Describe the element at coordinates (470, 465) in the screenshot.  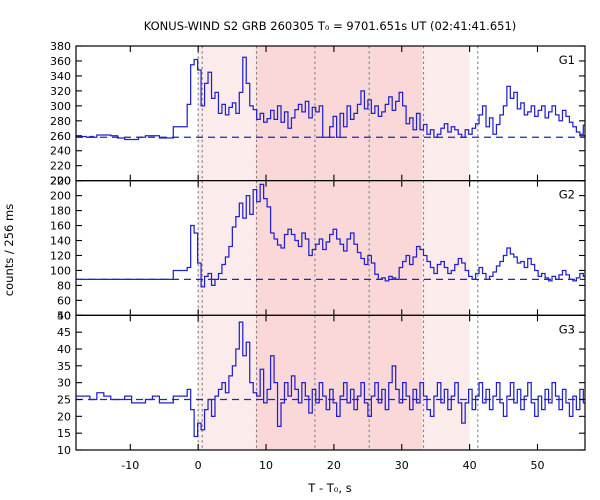
I see `x-tick-label: 40` at that location.